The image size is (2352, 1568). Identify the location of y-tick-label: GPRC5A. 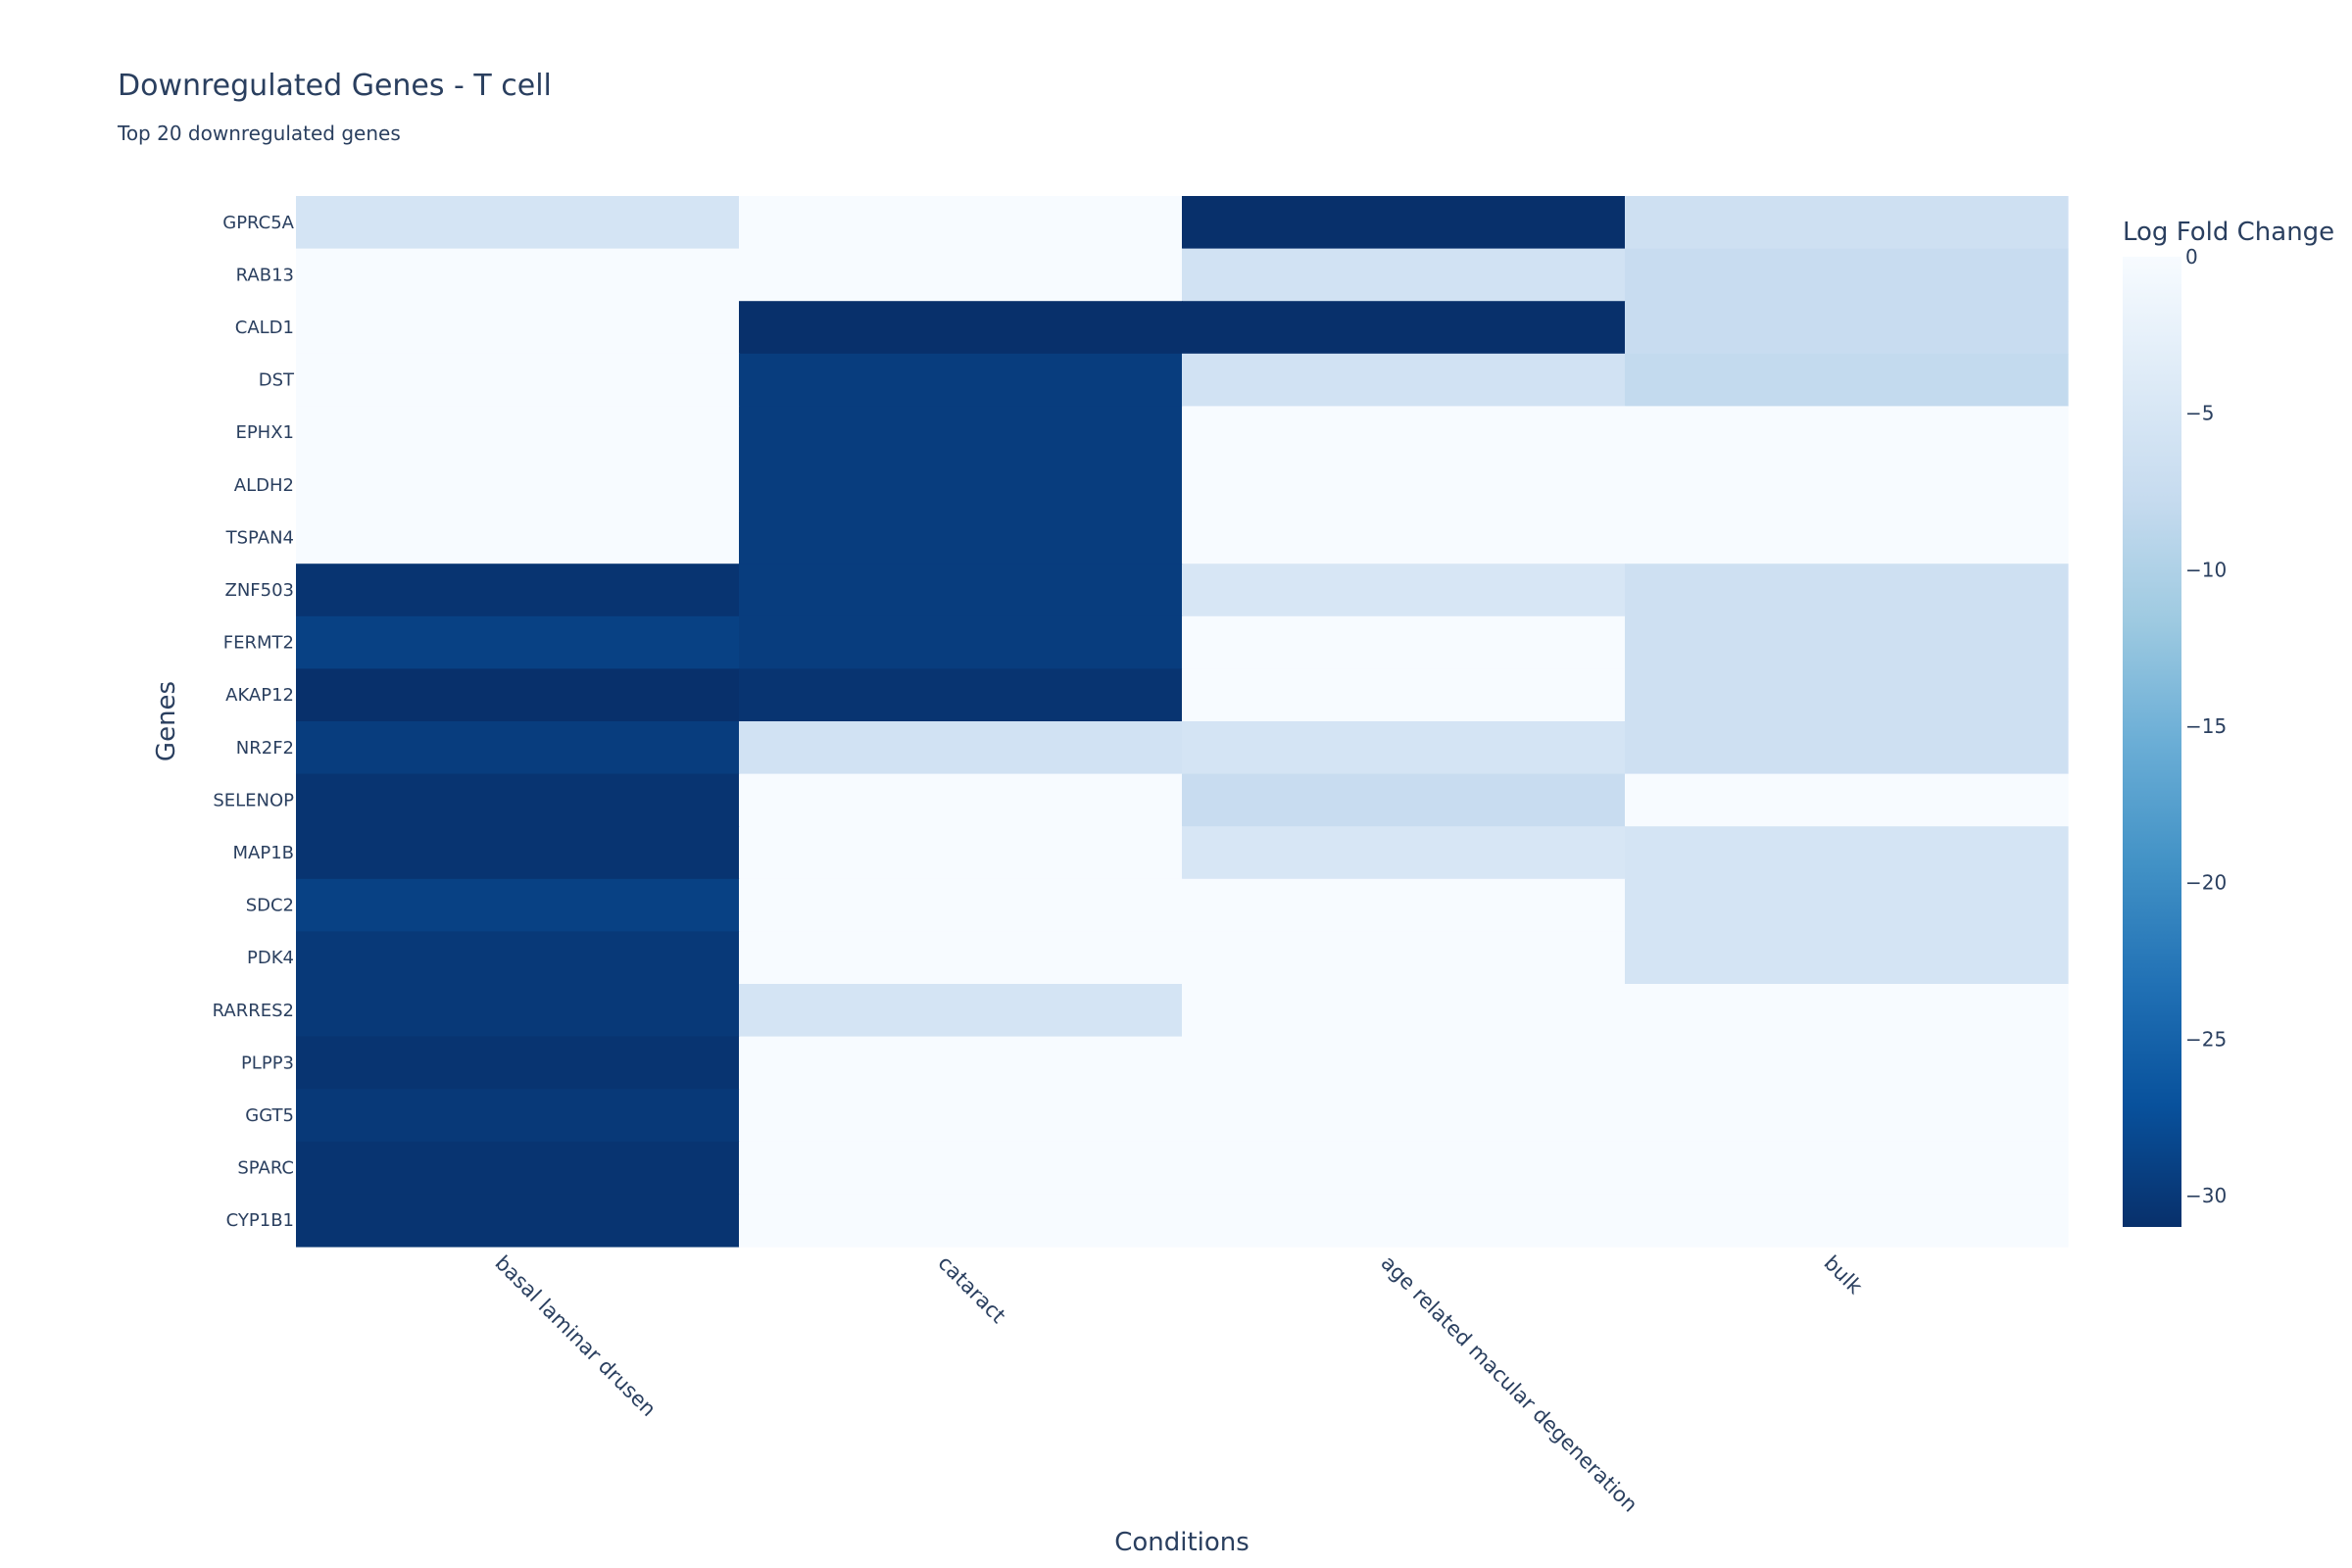
(258, 223).